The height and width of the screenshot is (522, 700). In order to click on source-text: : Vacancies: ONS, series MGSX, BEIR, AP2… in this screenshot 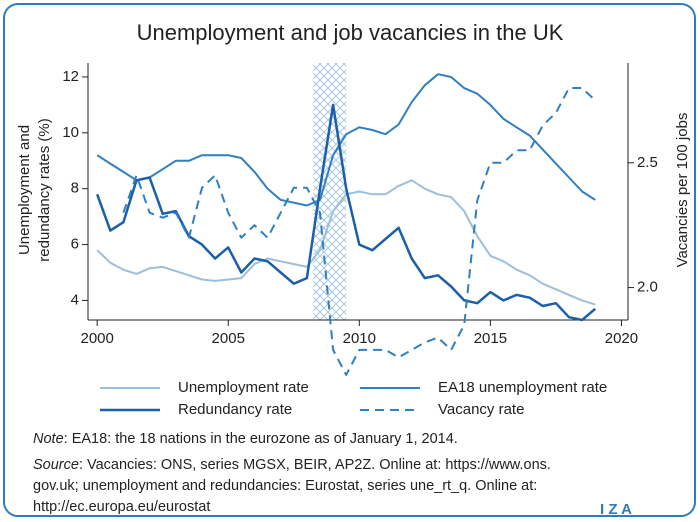, I will do `click(315, 465)`.